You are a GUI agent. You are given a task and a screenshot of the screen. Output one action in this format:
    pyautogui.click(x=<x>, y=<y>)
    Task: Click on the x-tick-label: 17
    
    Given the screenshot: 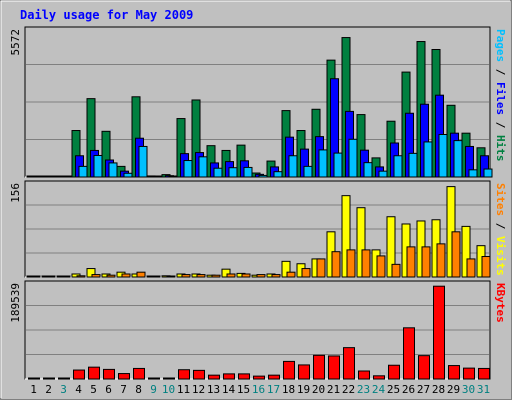 What is the action you would take?
    pyautogui.click(x=273, y=389)
    